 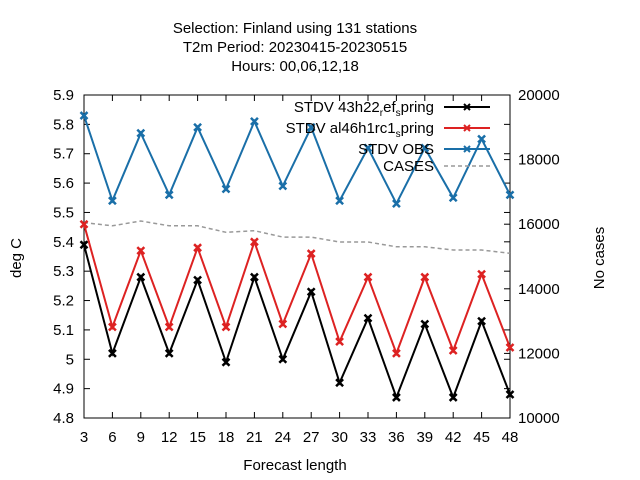 What do you see at coordinates (63, 212) in the screenshot?
I see `y-tick-label: 5.5` at bounding box center [63, 212].